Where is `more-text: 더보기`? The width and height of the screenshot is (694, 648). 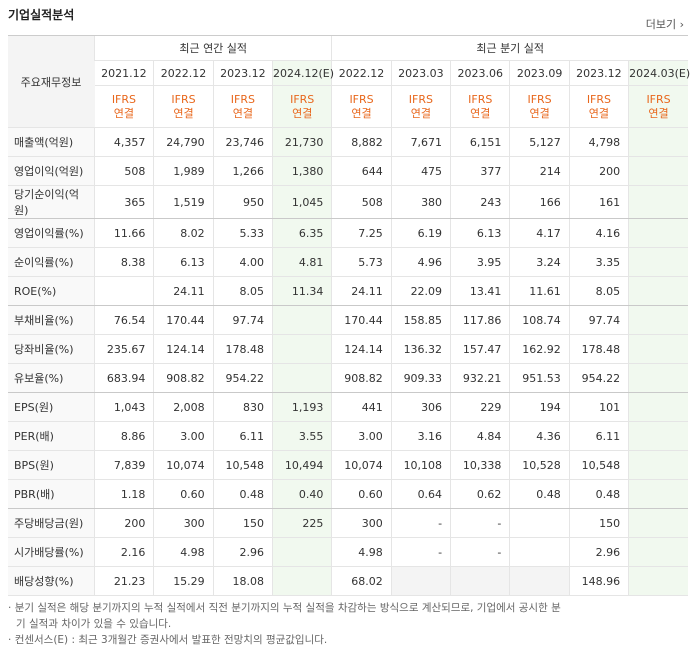 more-text: 더보기 is located at coordinates (661, 24).